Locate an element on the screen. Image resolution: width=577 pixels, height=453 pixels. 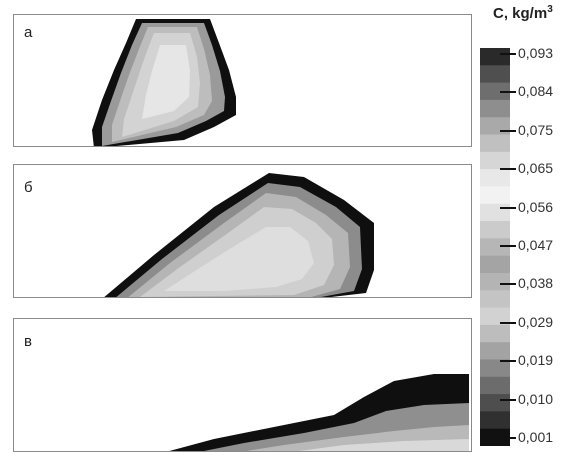
colorbar-tick-label: 0,019 is located at coordinates (536, 360).